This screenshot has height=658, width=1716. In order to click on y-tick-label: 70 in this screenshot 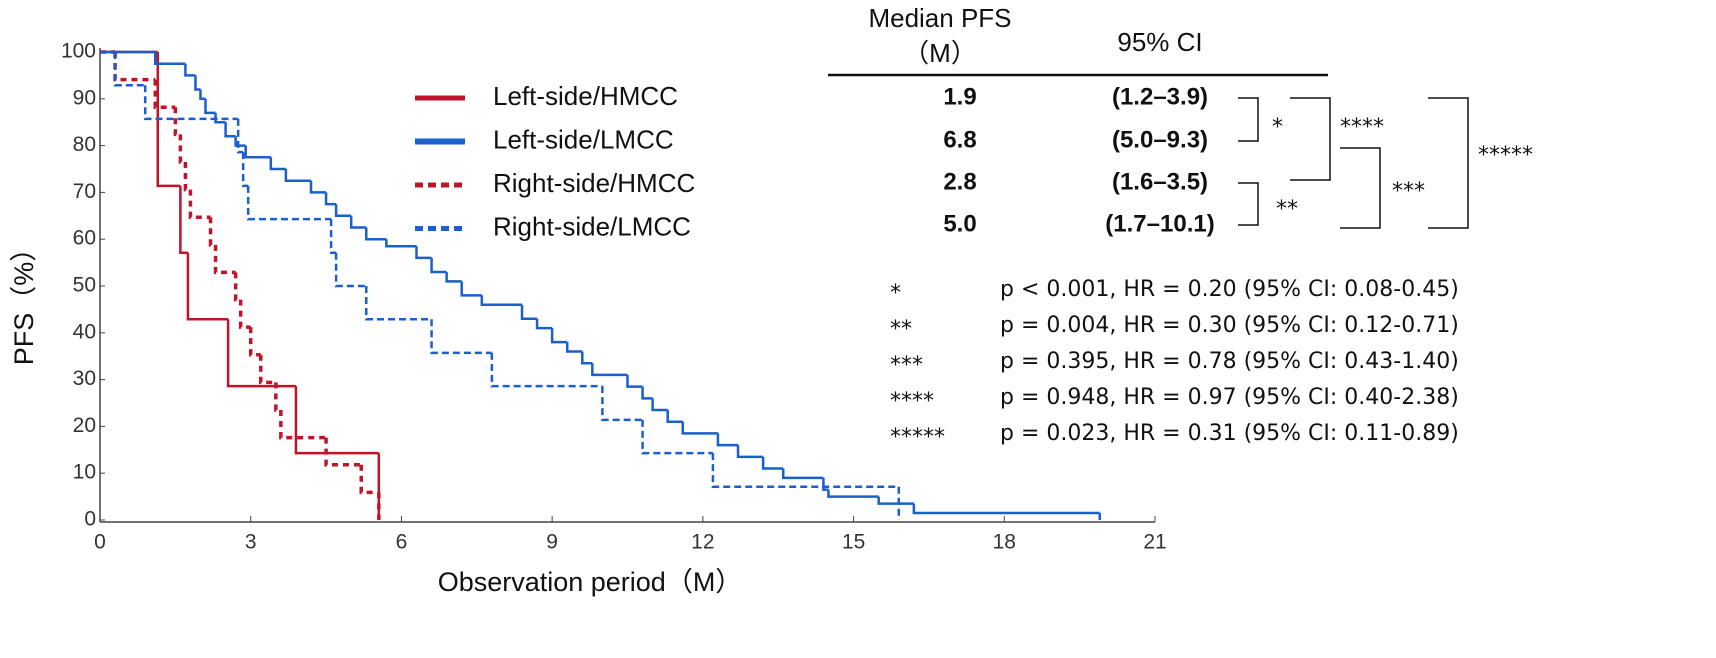, I will do `click(84, 191)`.